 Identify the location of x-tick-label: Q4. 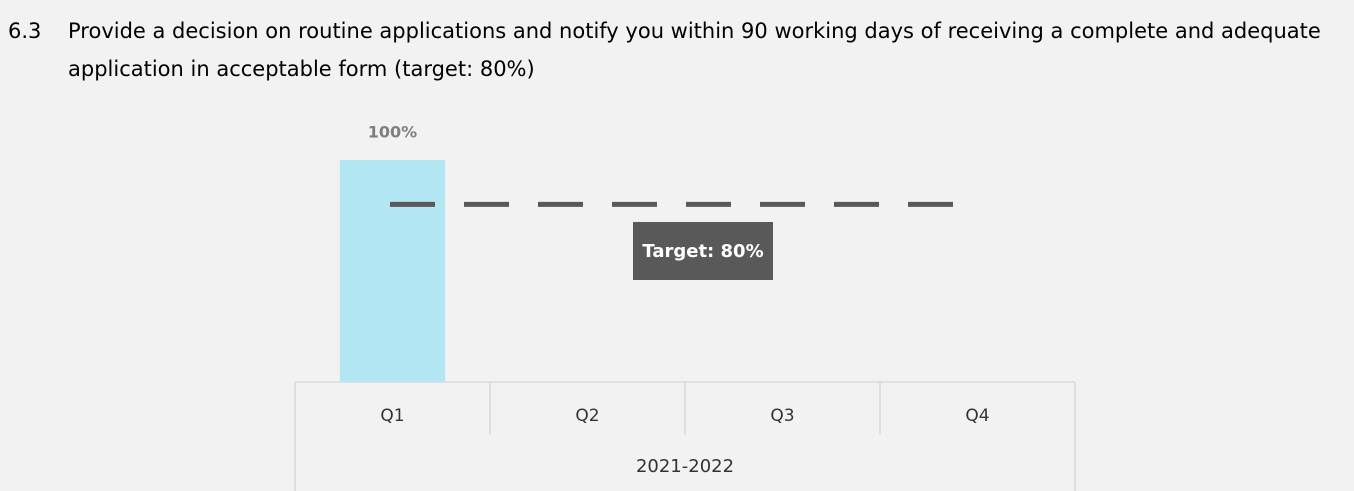
(977, 416).